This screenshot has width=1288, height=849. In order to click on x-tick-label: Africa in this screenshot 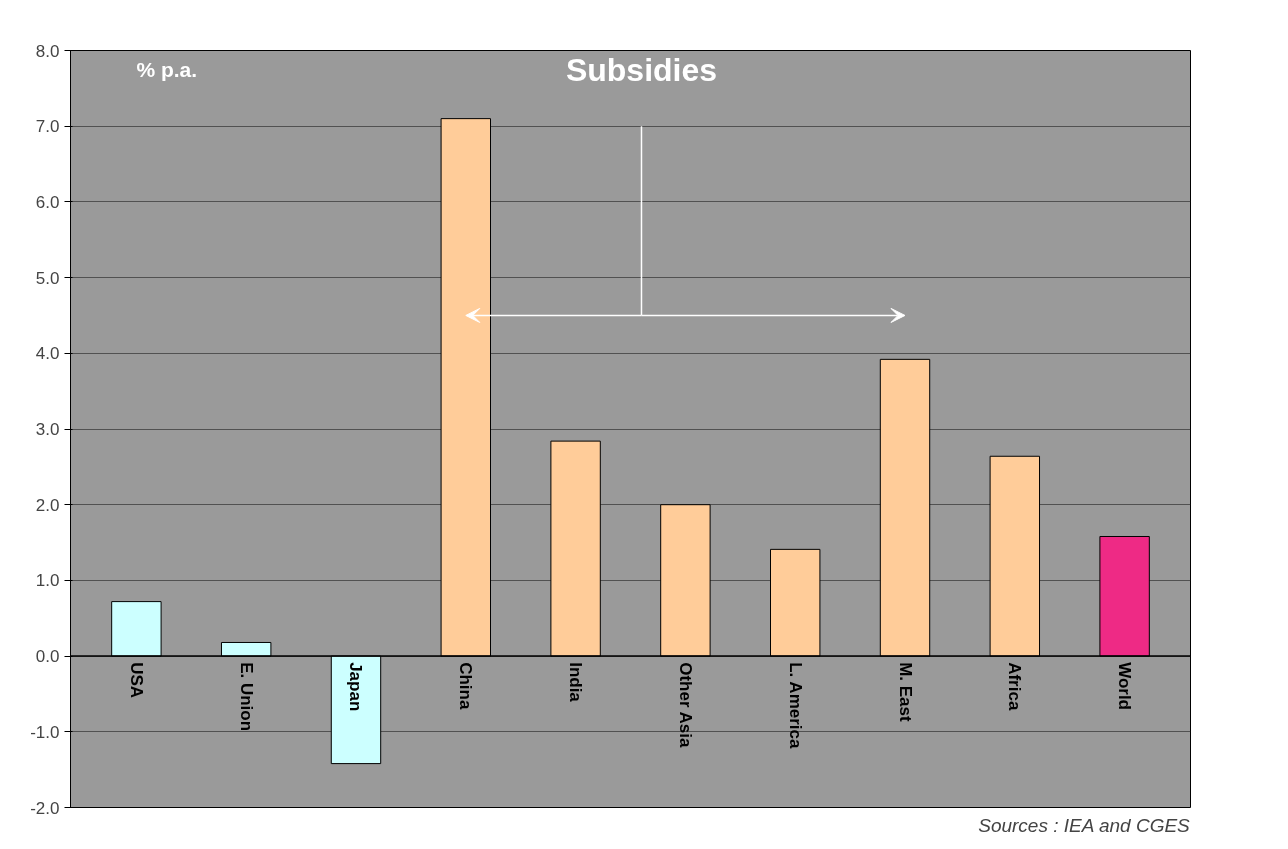, I will do `click(1015, 686)`.